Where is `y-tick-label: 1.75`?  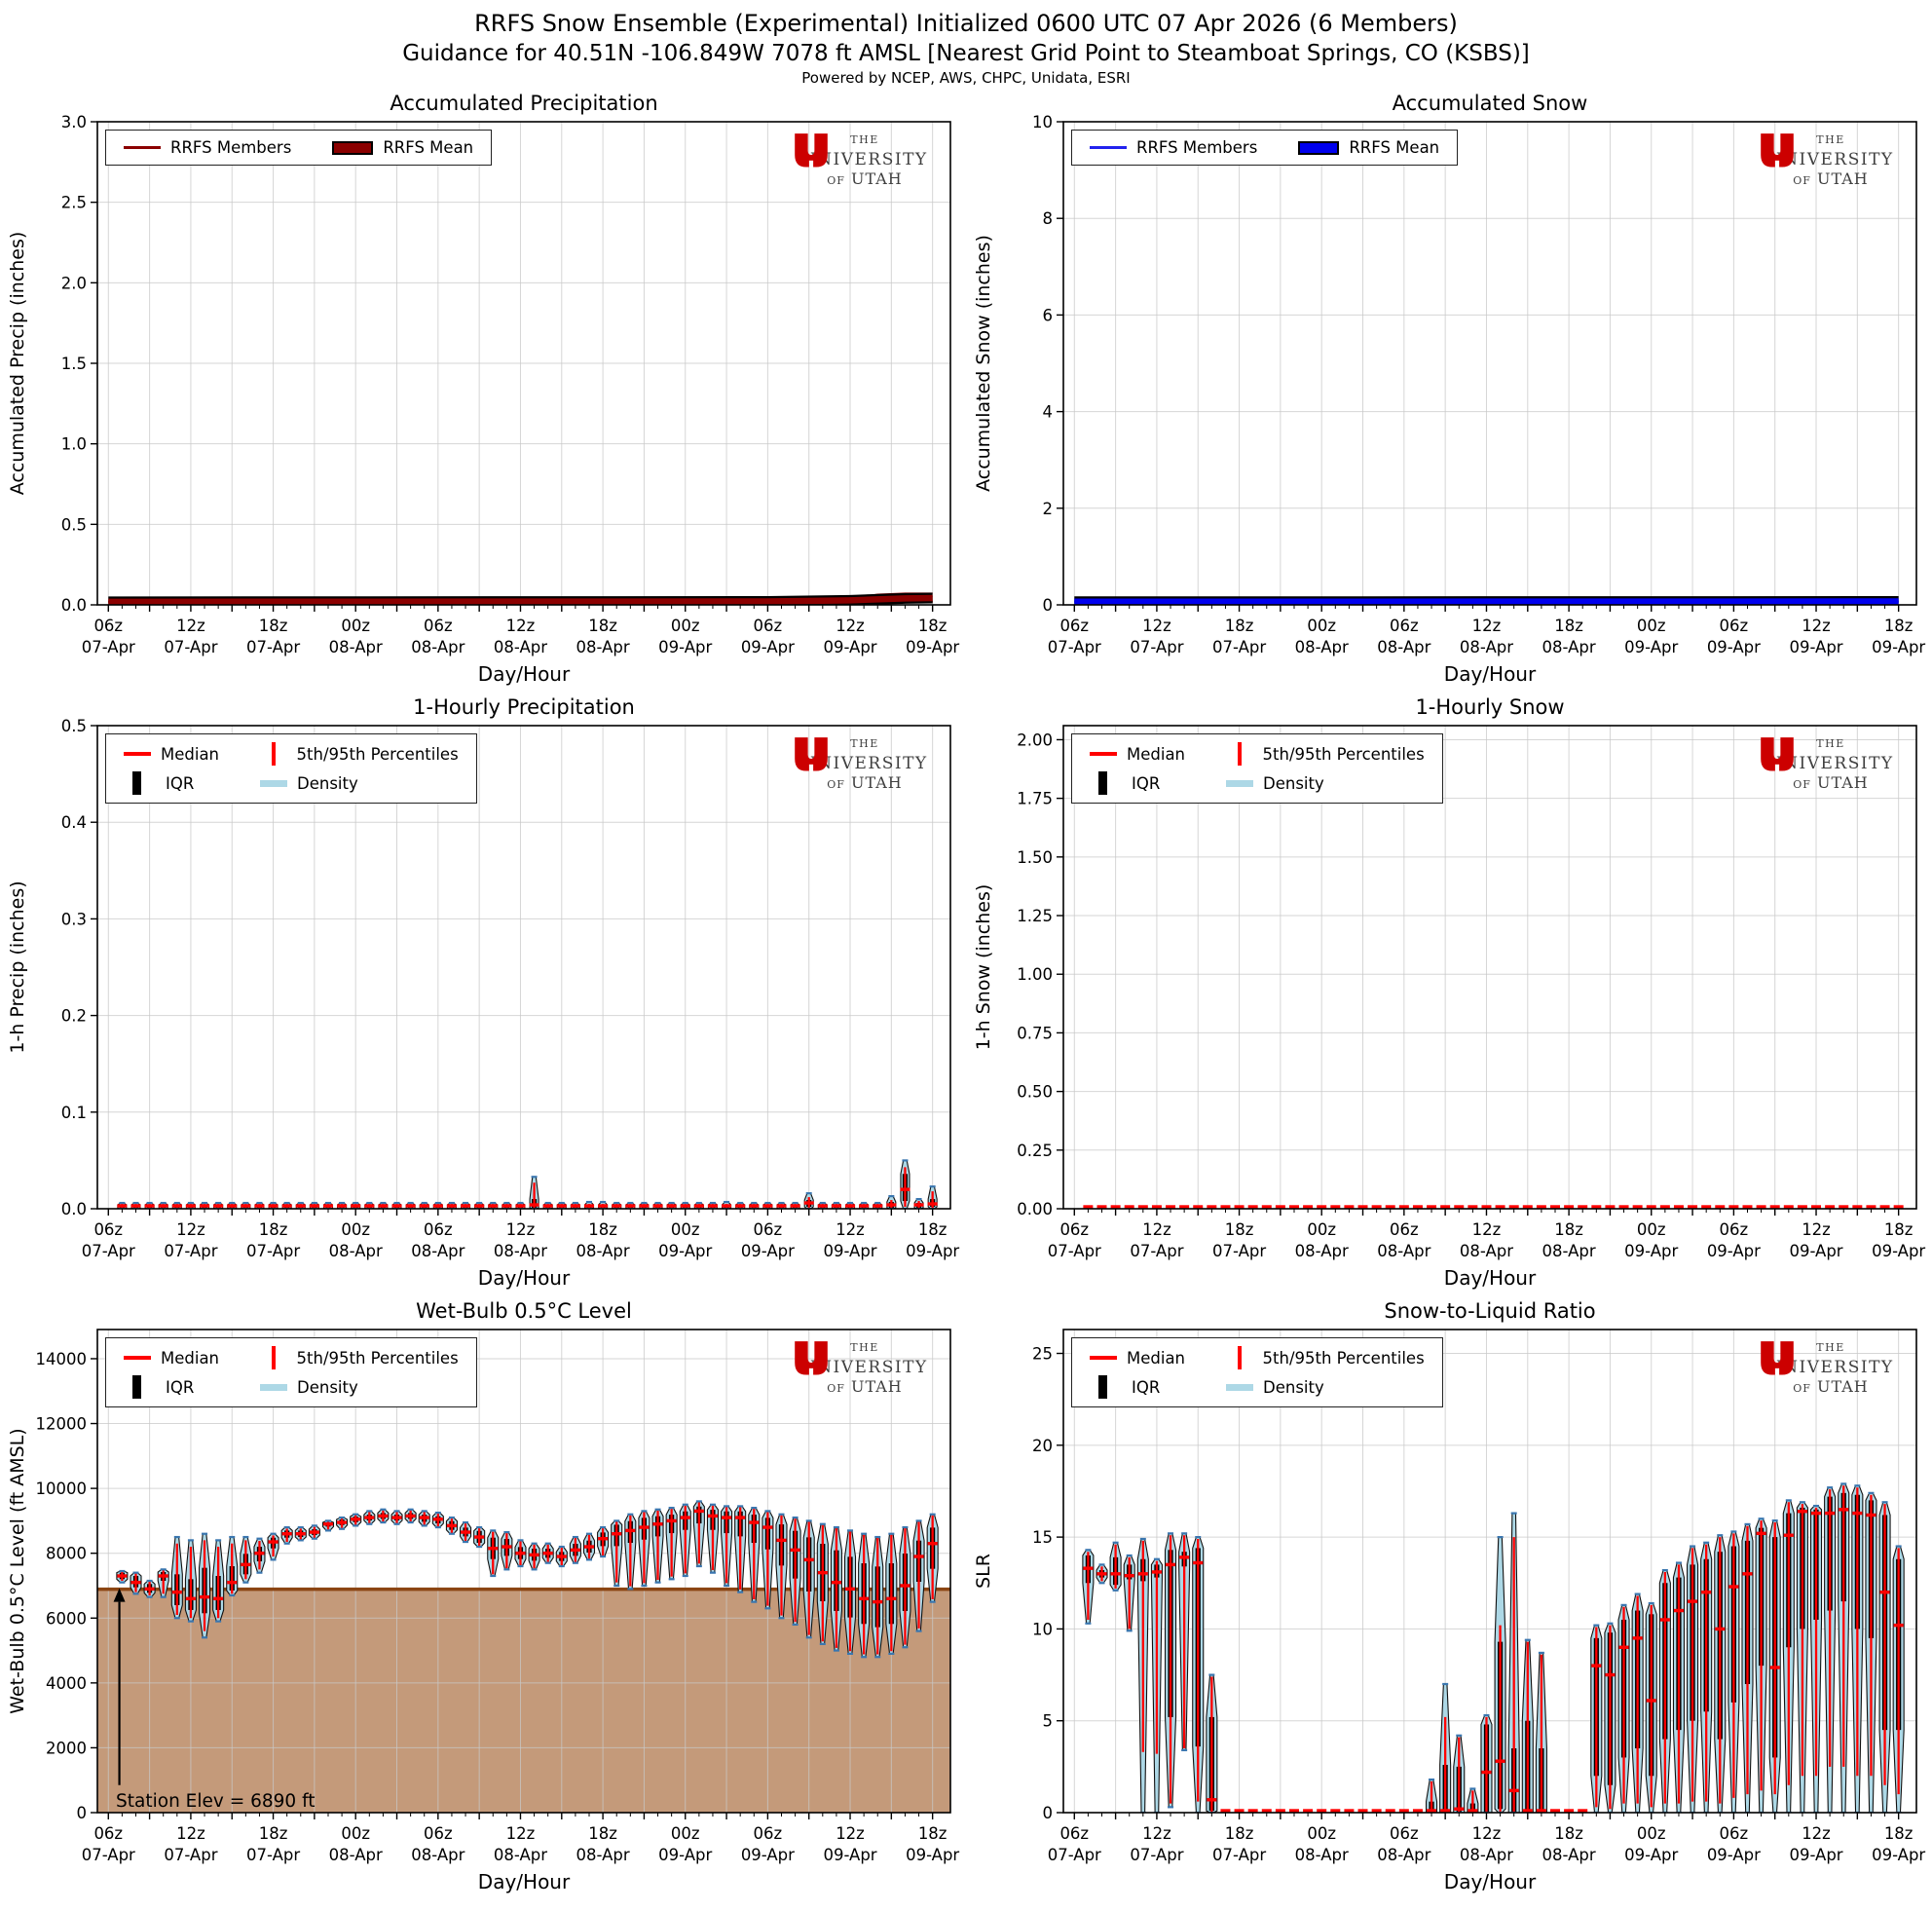 y-tick-label: 1.75 is located at coordinates (1035, 799).